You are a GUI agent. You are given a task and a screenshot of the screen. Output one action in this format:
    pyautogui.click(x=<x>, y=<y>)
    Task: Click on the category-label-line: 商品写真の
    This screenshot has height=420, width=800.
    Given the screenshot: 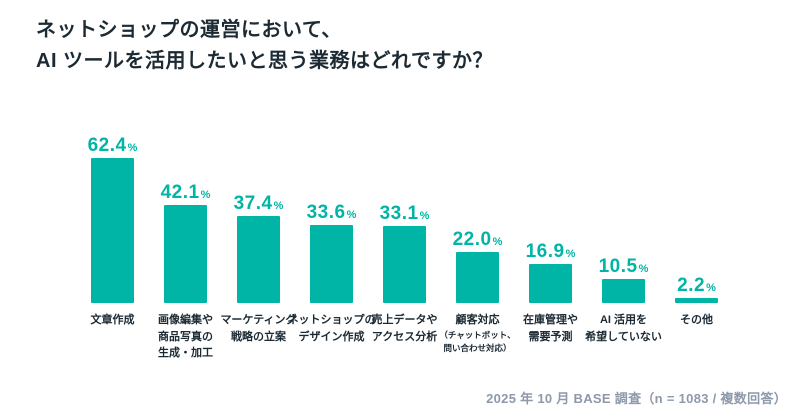 What is the action you would take?
    pyautogui.click(x=185, y=336)
    